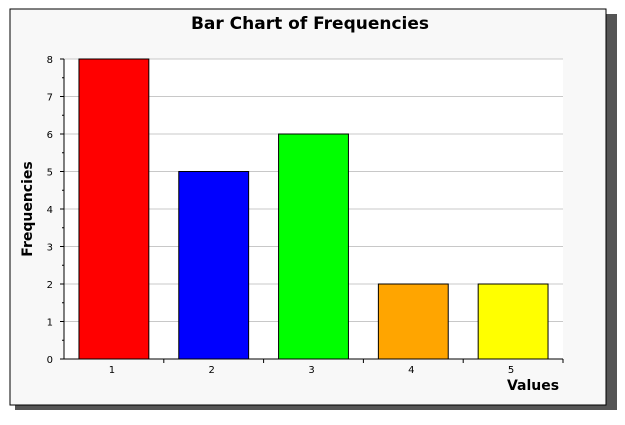 Image resolution: width=625 pixels, height=425 pixels. What do you see at coordinates (310, 24) in the screenshot?
I see `chart-title: Bar Chart of Frequencies` at bounding box center [310, 24].